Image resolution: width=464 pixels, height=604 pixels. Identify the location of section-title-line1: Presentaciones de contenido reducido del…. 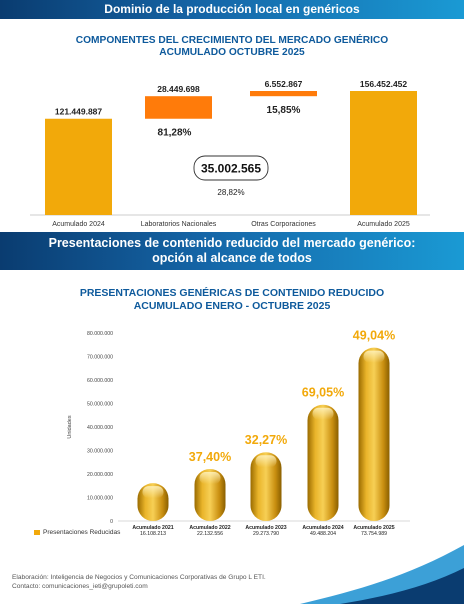
(232, 243).